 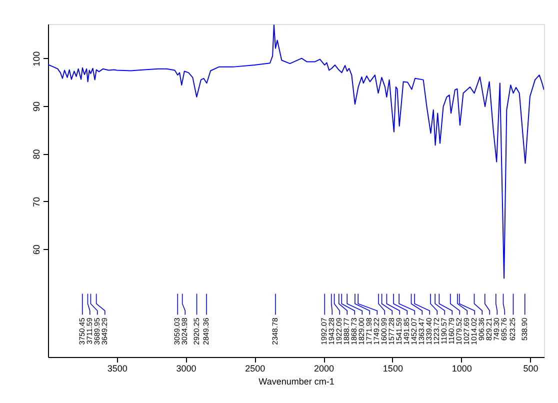 What do you see at coordinates (37, 58) in the screenshot?
I see `y-tick-label: 100` at bounding box center [37, 58].